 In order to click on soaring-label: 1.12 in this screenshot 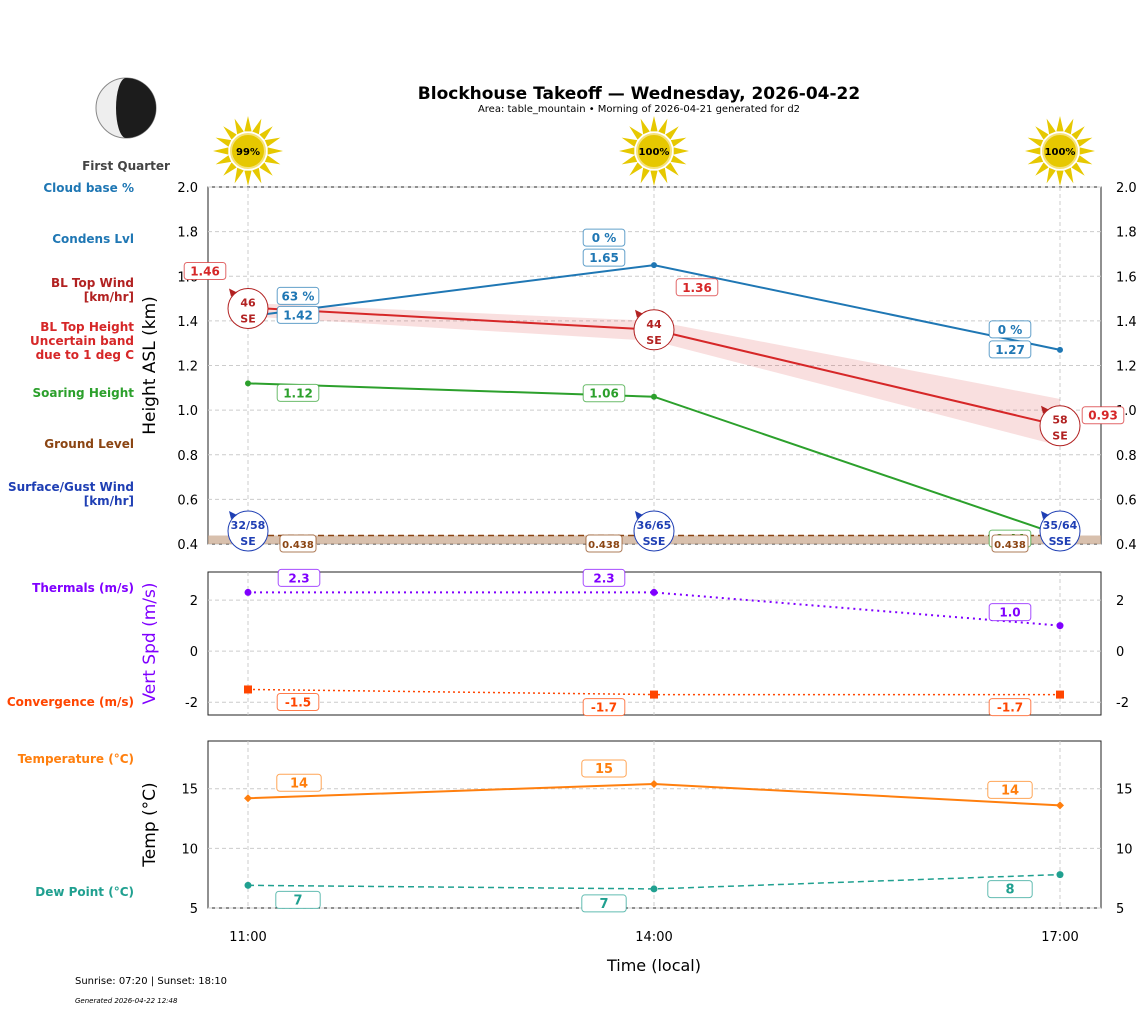, I will do `click(298, 393)`.